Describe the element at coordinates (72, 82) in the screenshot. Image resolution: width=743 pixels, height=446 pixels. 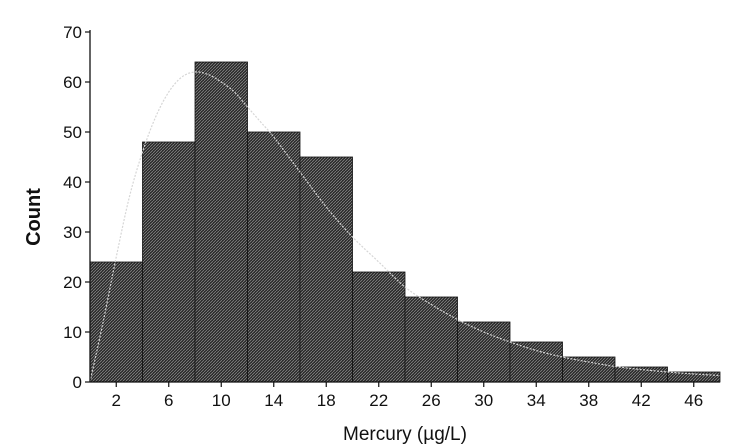
I see `y-tick-label: 60` at that location.